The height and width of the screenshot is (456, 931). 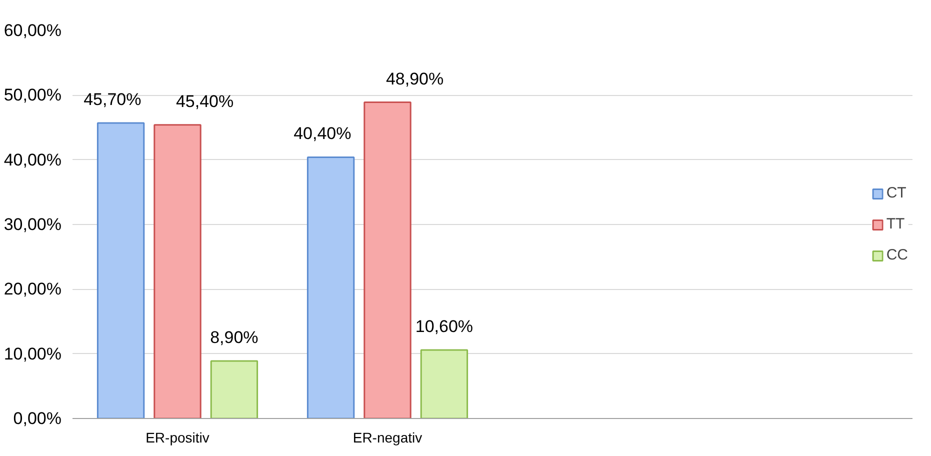 I want to click on y-tick-label: 40,00%, so click(x=33, y=160).